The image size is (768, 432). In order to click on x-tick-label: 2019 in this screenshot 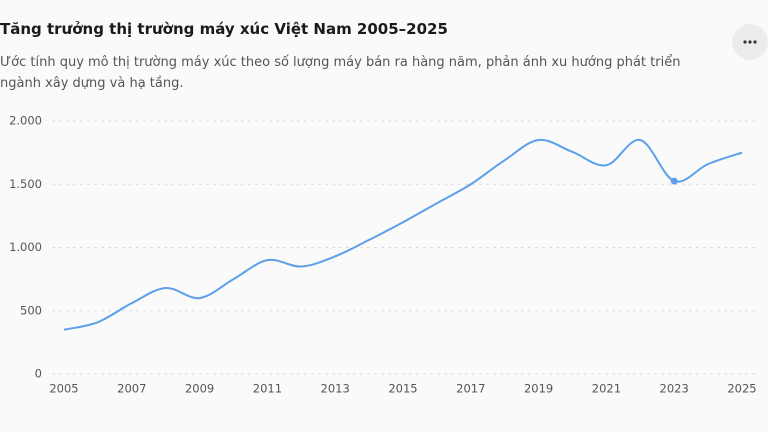, I will do `click(538, 389)`.